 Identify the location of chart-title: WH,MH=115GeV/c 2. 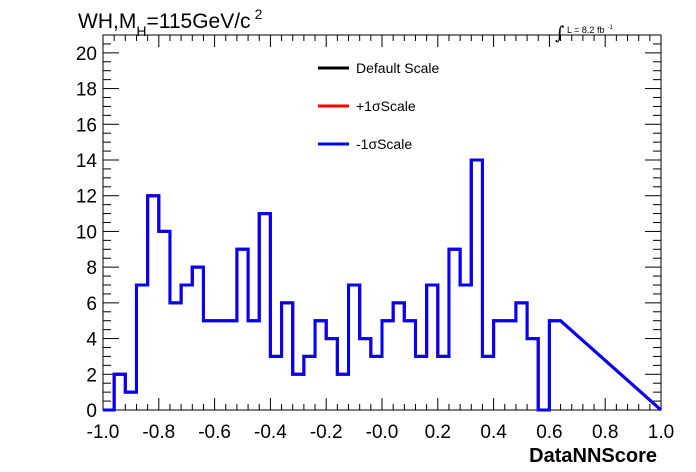
(170, 22).